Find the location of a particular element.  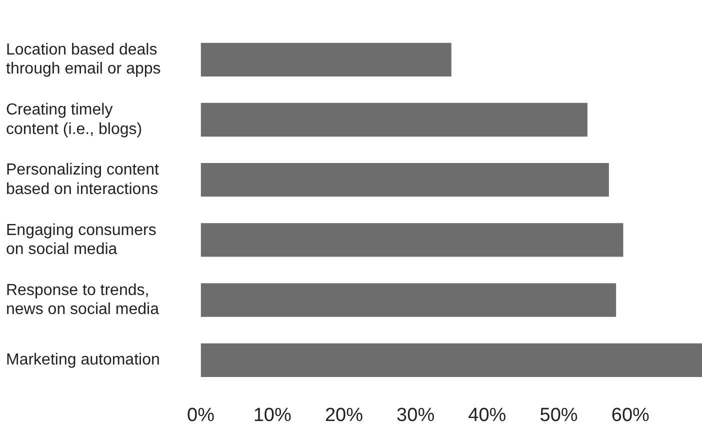

x-tick-label: 0% is located at coordinates (201, 415).